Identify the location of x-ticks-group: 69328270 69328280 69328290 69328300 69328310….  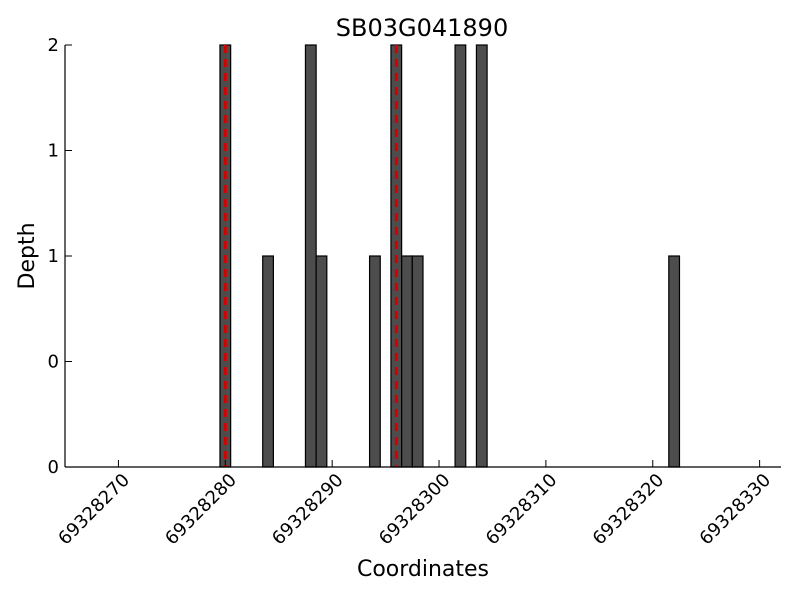
(414, 504).